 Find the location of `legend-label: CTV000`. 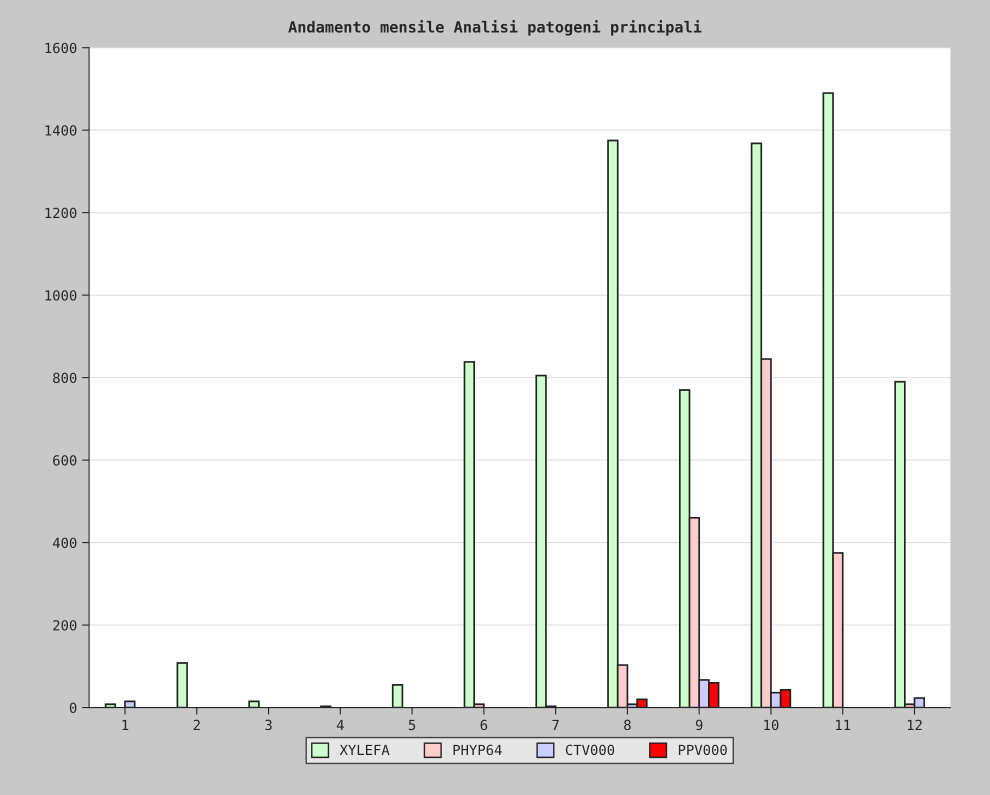

legend-label: CTV000 is located at coordinates (590, 750).